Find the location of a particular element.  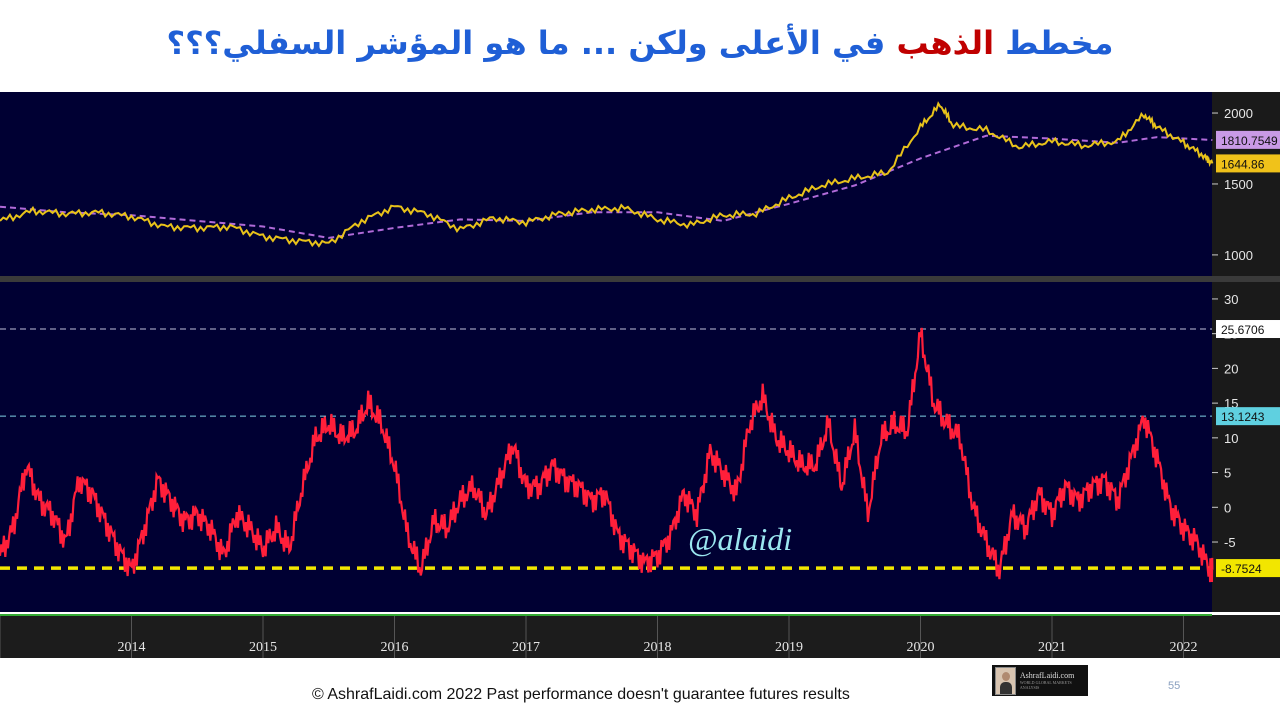

x-tick-label: 2015 is located at coordinates (263, 647).